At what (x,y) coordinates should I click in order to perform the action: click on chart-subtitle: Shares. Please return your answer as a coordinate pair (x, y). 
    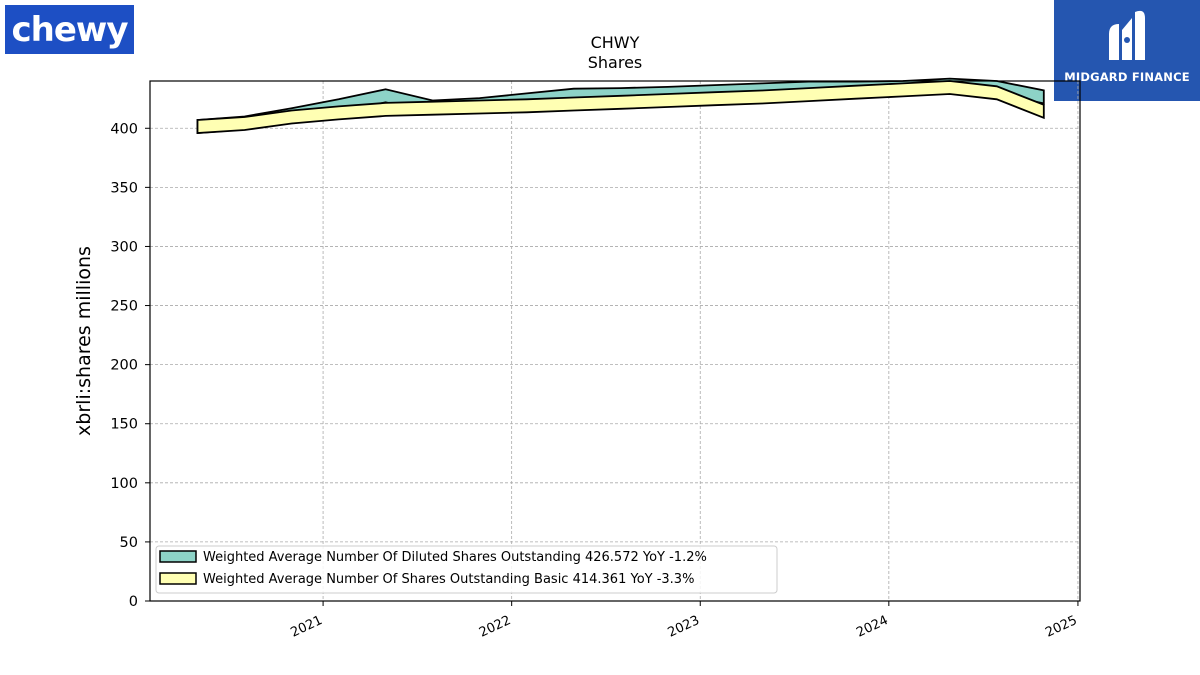
    Looking at the image, I should click on (615, 62).